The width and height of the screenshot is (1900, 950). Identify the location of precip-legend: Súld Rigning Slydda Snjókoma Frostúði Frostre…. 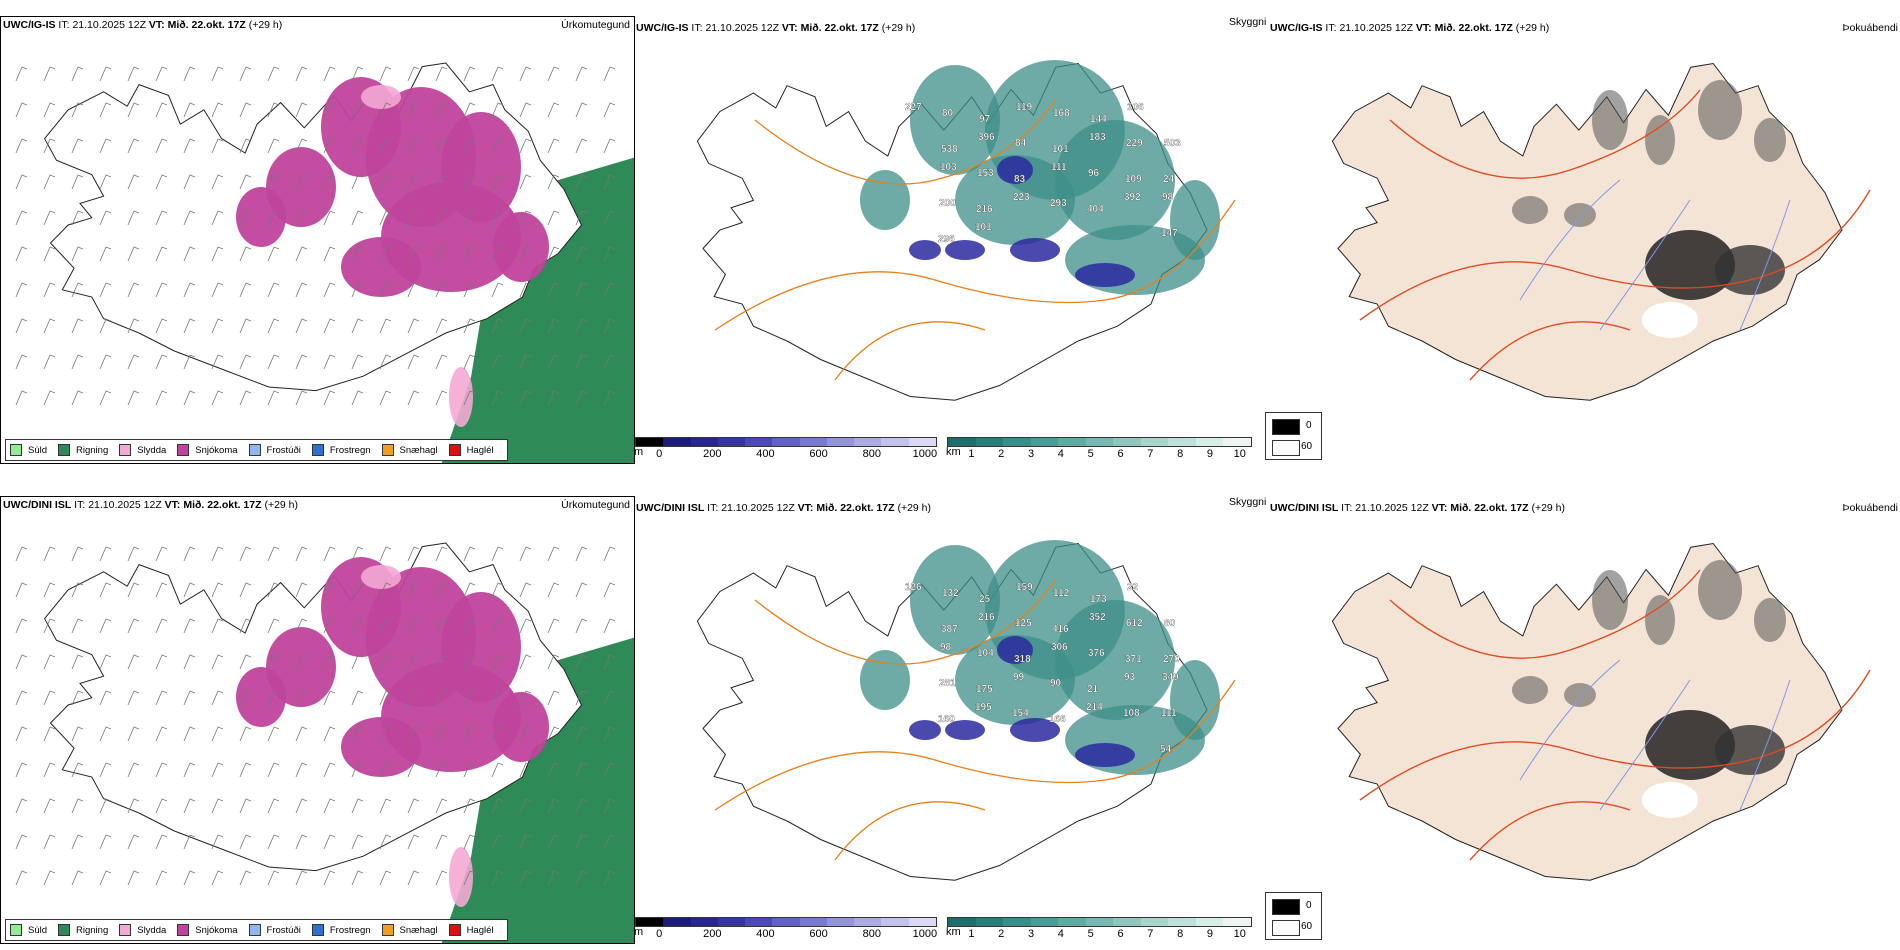
(256, 930).